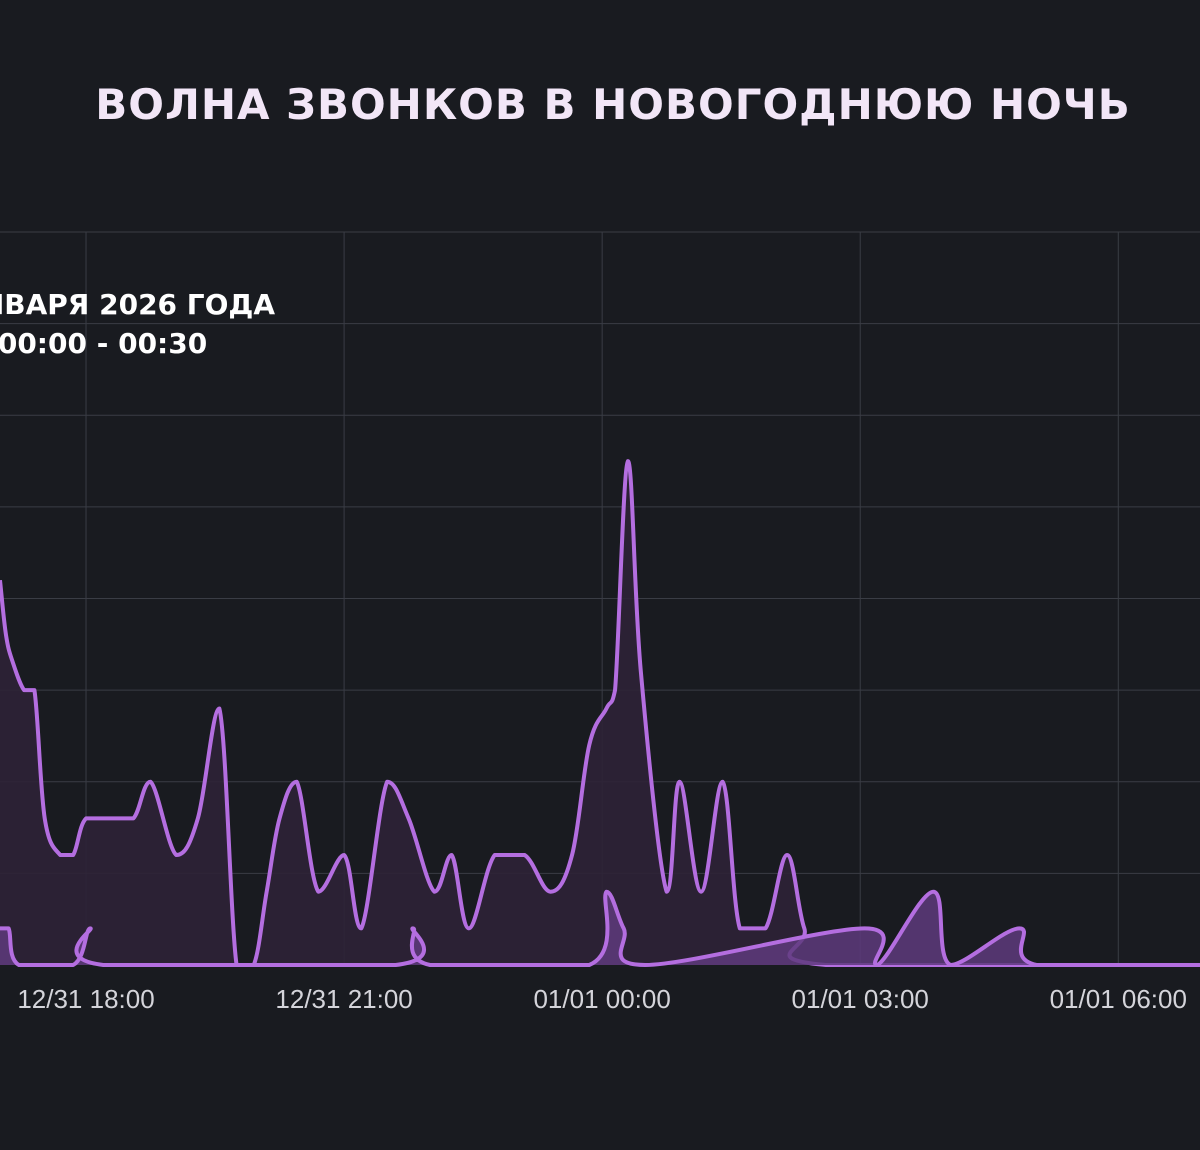  Describe the element at coordinates (103, 343) in the screenshot. I see `annotation-line: 00:00 - 00:30` at that location.